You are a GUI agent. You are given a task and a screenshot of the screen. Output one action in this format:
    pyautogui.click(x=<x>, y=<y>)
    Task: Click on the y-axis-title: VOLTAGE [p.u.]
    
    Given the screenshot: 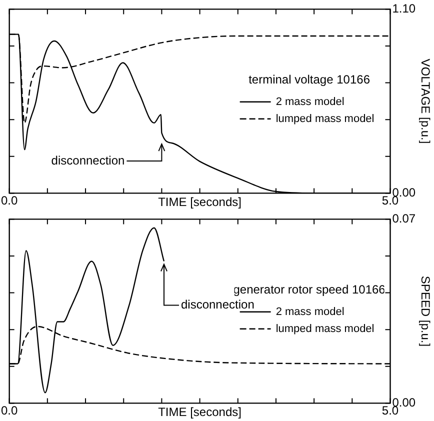 What is the action you would take?
    pyautogui.click(x=425, y=101)
    